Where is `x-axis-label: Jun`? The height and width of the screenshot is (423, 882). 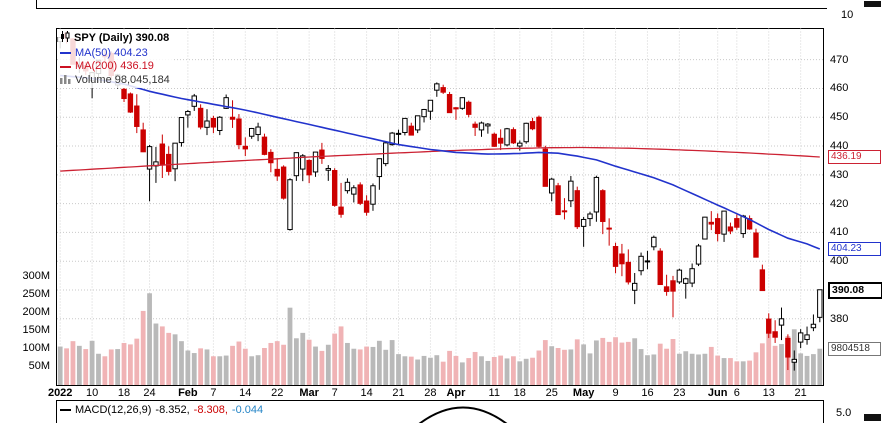 x-axis-label: Jun is located at coordinates (717, 393).